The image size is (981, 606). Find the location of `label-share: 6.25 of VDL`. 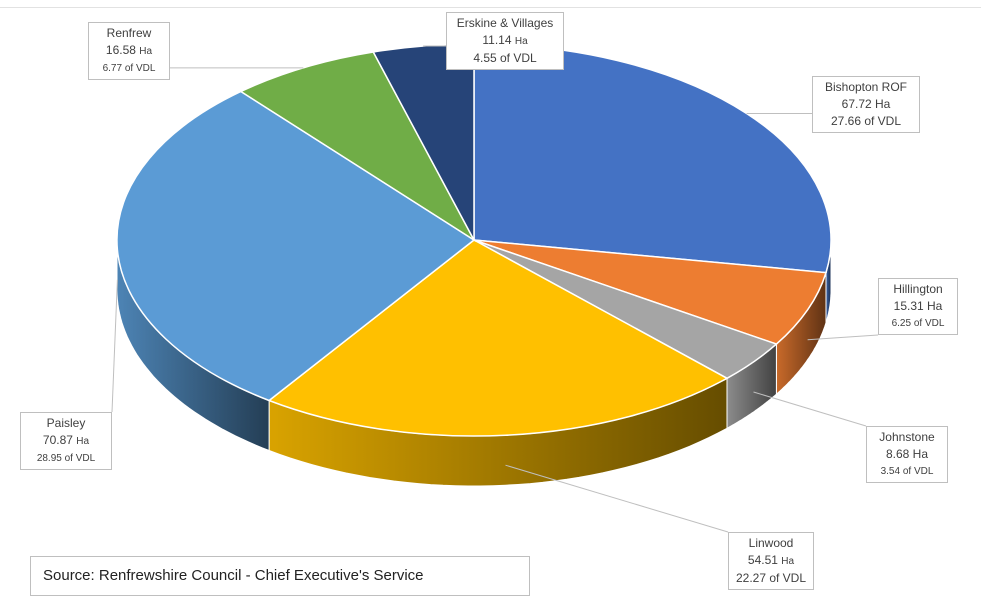

label-share: 6.25 of VDL is located at coordinates (918, 323).